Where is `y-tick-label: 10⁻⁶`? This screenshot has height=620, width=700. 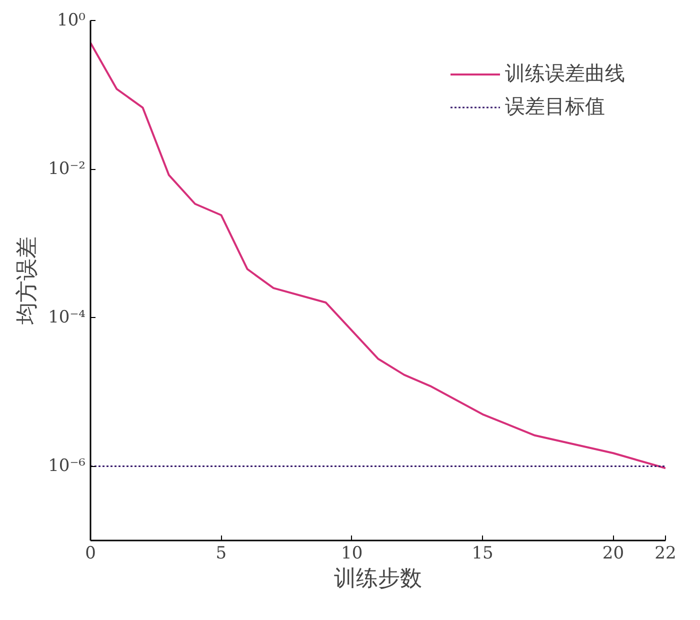
y-tick-label: 10⁻⁶ is located at coordinates (67, 466).